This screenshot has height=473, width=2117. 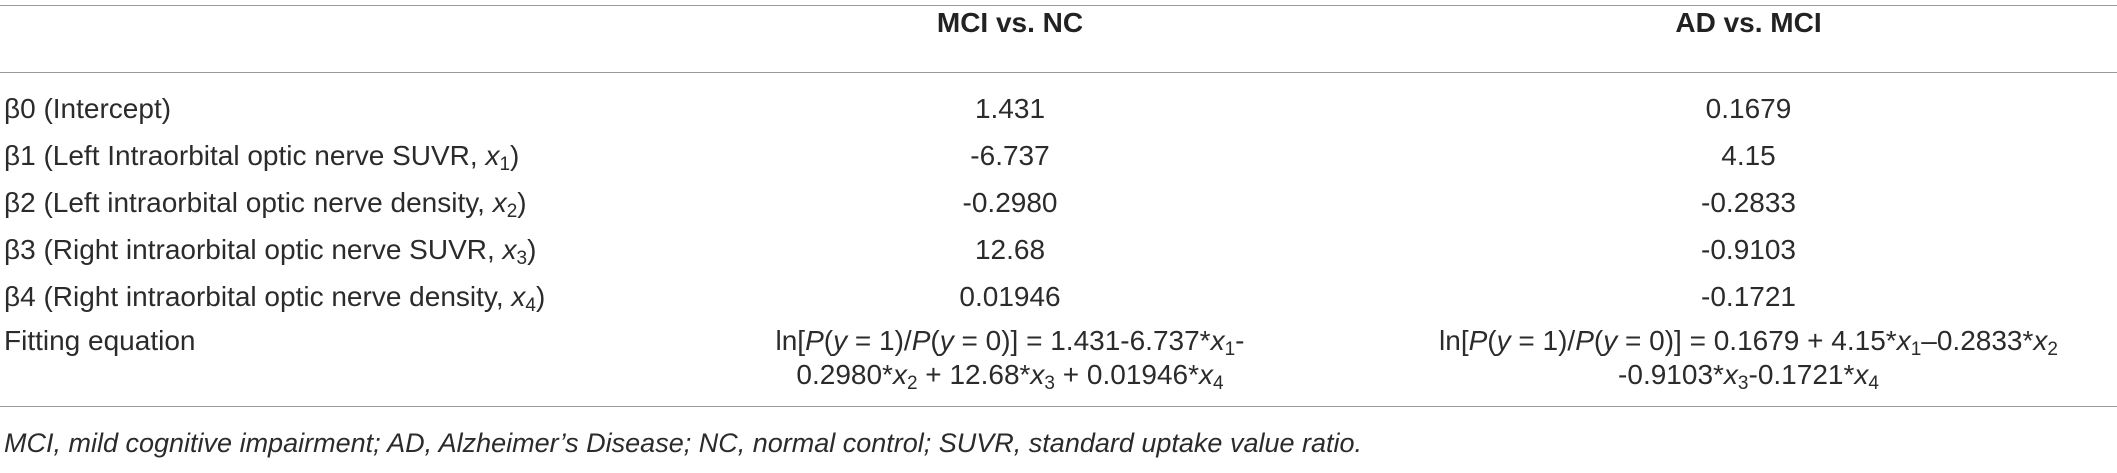 I want to click on equation-line: ln[P(y = 1)/P(y = 0)] = 1.431-6.737*x1-, so click(x=1010, y=342).